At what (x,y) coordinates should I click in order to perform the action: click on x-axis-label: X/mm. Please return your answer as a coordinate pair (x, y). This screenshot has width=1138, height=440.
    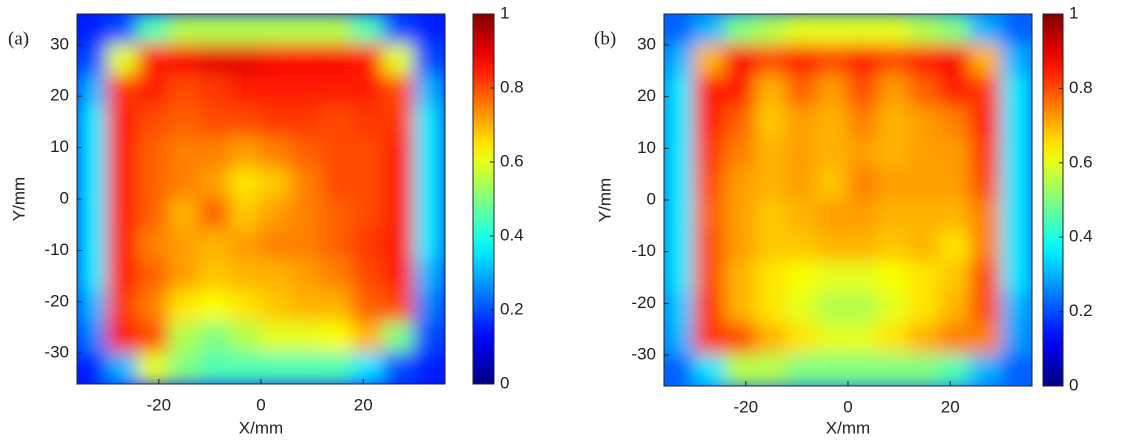
    Looking at the image, I should click on (848, 427).